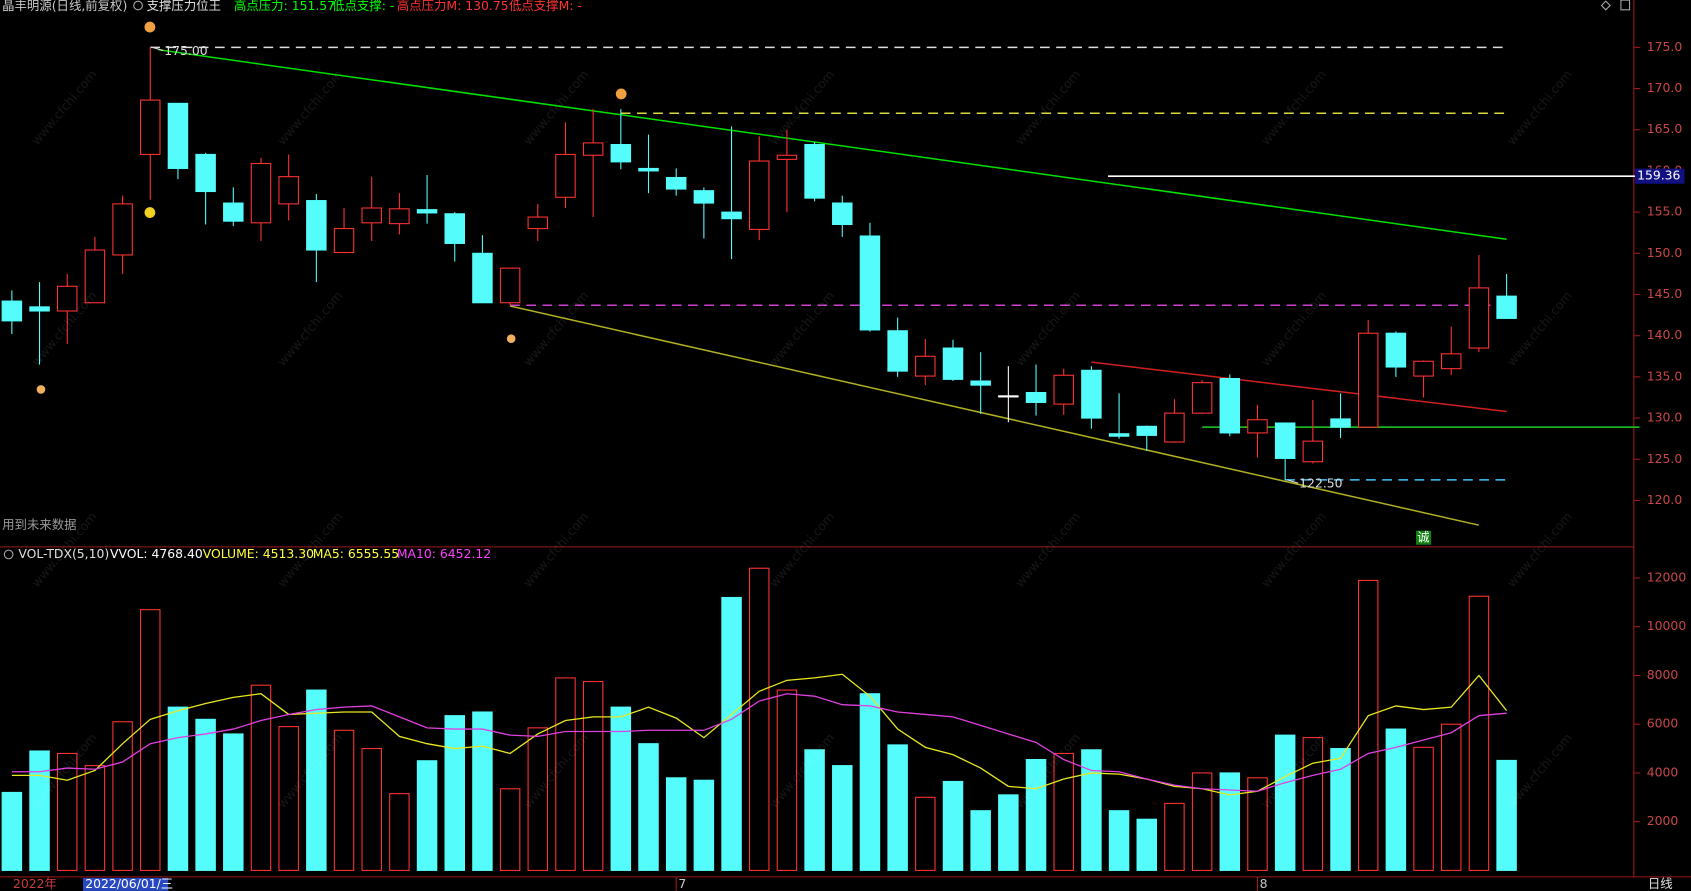  What do you see at coordinates (1663, 820) in the screenshot?
I see `y-tick-label: 2000` at bounding box center [1663, 820].